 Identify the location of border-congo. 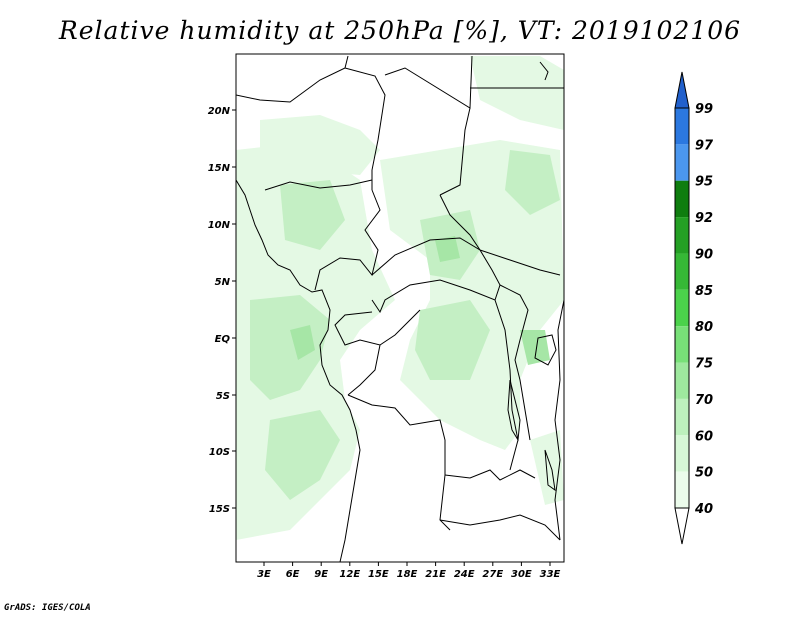
(364, 370).